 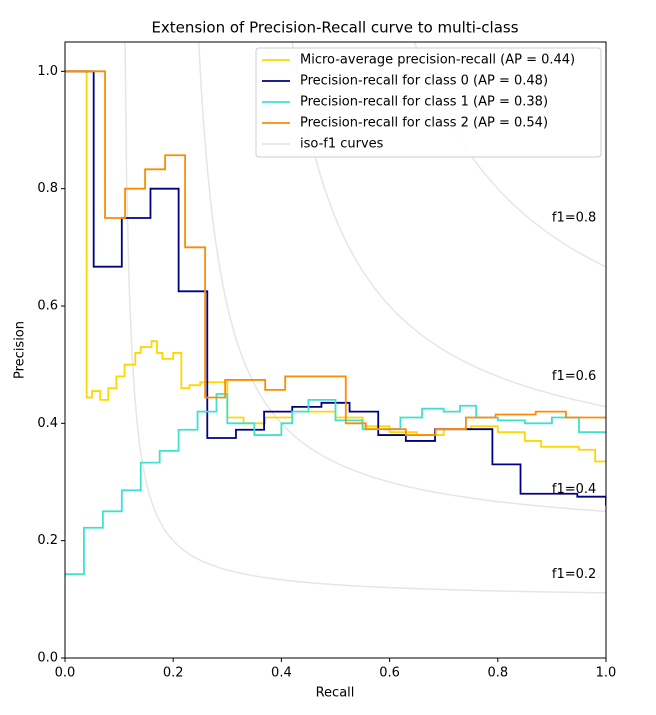 I want to click on legend-label: iso-f1 curves, so click(x=342, y=144).